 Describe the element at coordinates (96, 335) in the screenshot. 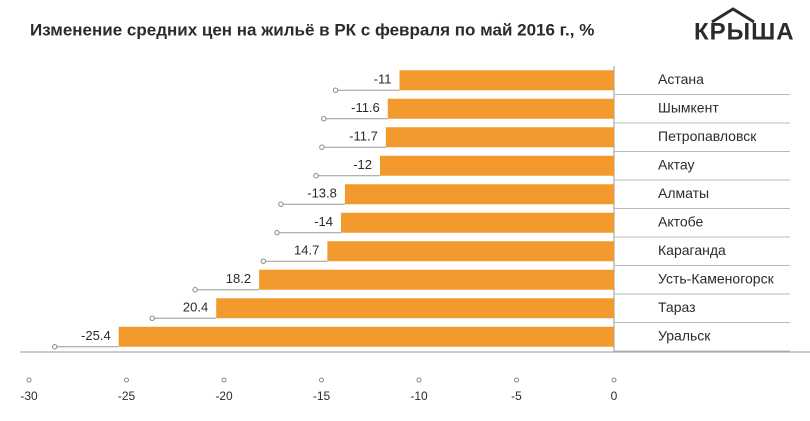

I see `value-label: -25.4` at that location.